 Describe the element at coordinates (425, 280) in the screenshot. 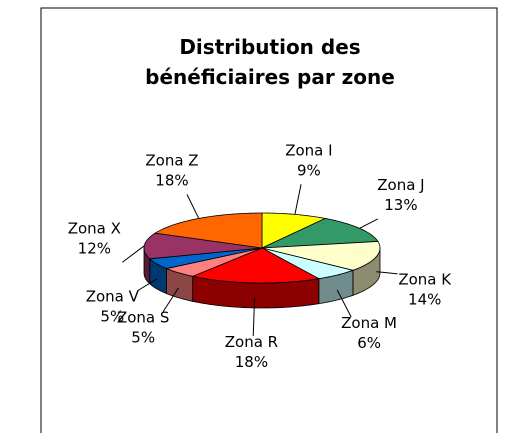

I see `category-label: Zona K` at that location.